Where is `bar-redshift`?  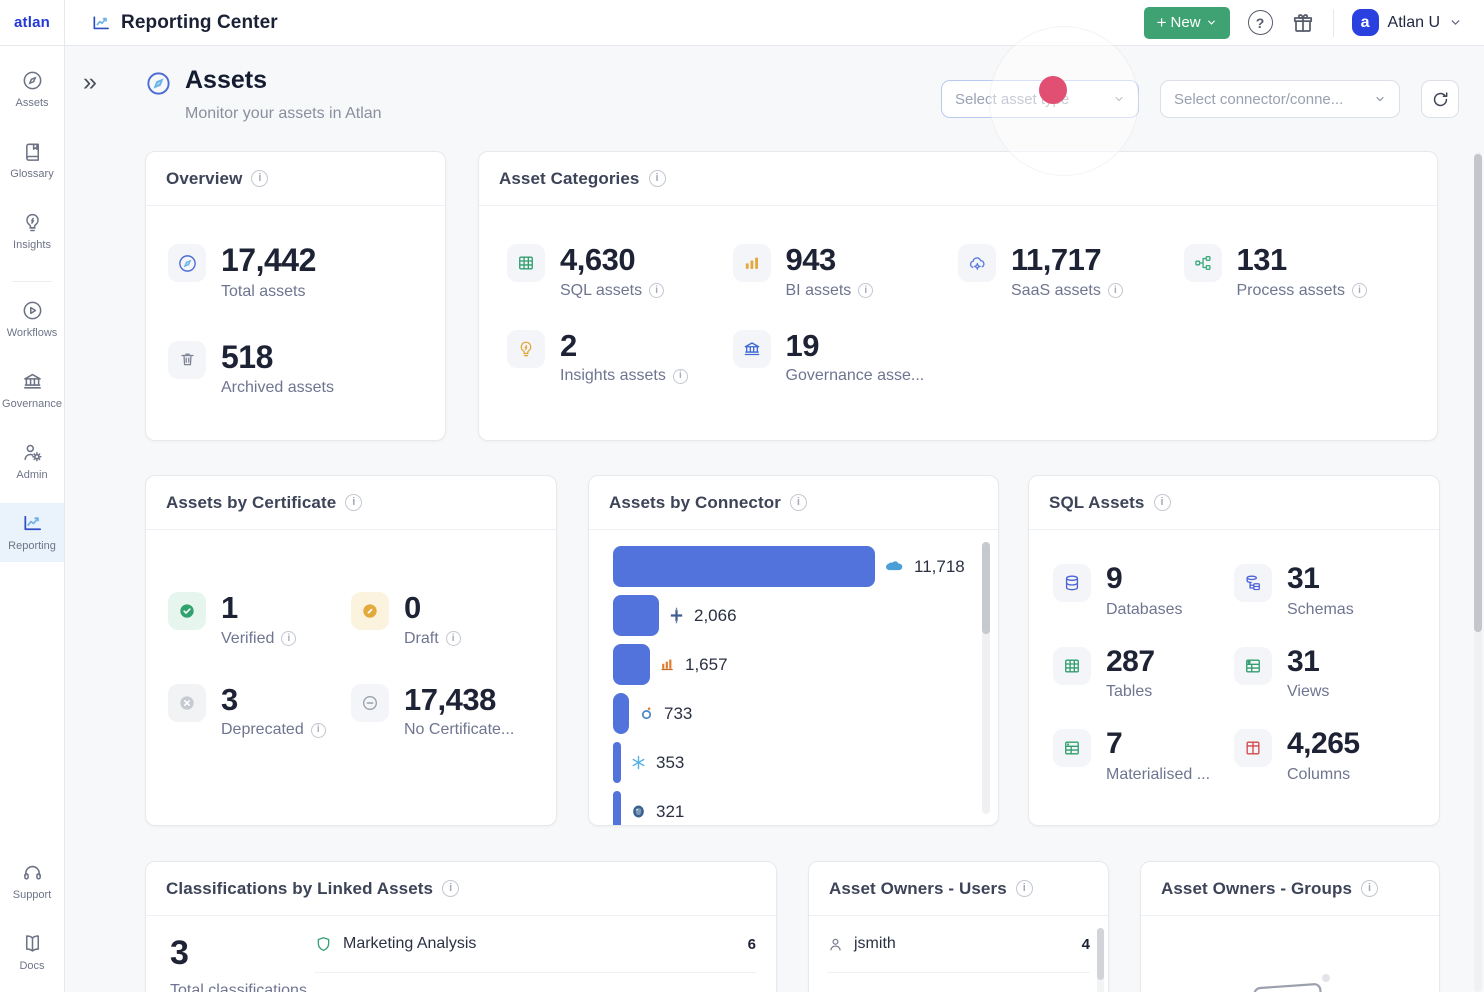 bar-redshift is located at coordinates (631, 664).